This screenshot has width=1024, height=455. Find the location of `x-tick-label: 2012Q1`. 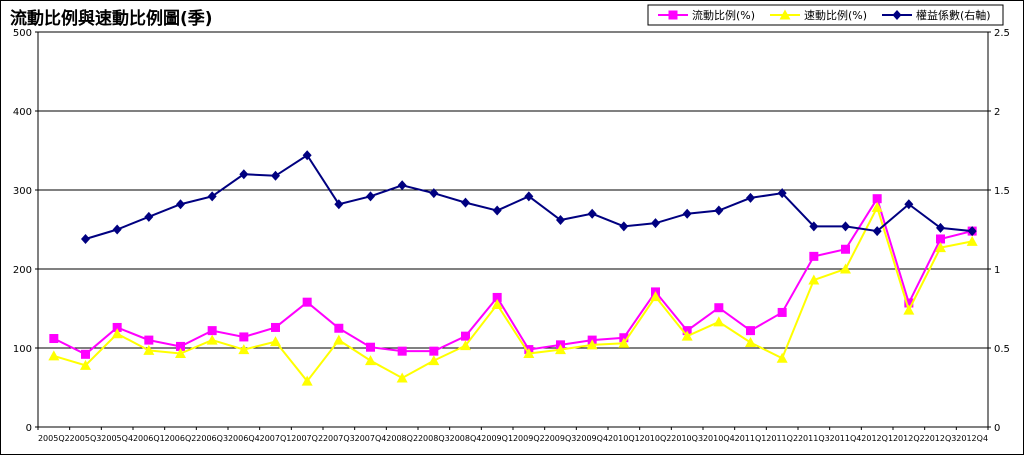

x-tick-label: 2012Q1 is located at coordinates (877, 438).